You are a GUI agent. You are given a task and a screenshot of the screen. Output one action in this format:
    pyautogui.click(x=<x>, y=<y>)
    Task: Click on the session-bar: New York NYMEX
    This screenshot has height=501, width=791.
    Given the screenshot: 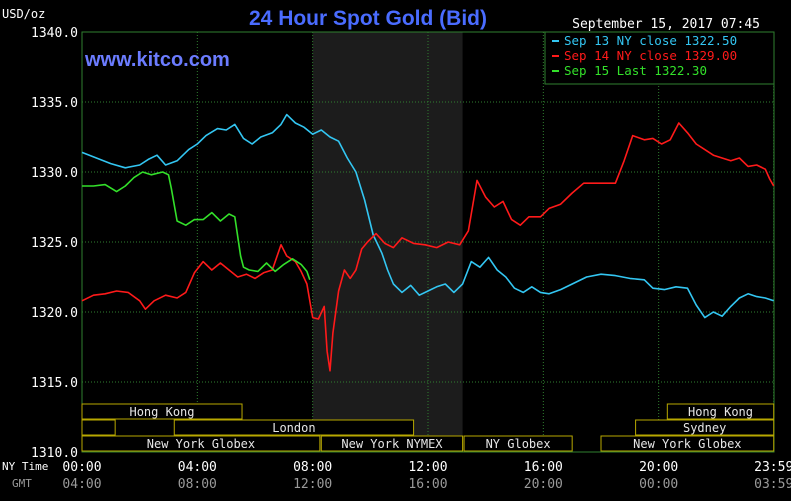 What is the action you would take?
    pyautogui.click(x=392, y=443)
    